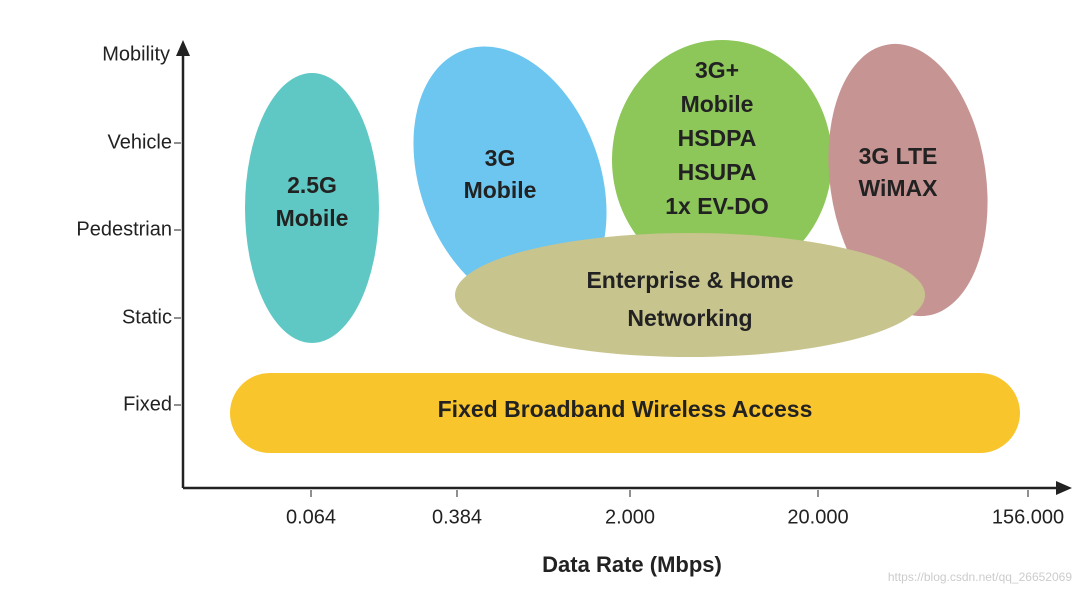 The image size is (1080, 595). I want to click on y-level: Static, so click(147, 317).